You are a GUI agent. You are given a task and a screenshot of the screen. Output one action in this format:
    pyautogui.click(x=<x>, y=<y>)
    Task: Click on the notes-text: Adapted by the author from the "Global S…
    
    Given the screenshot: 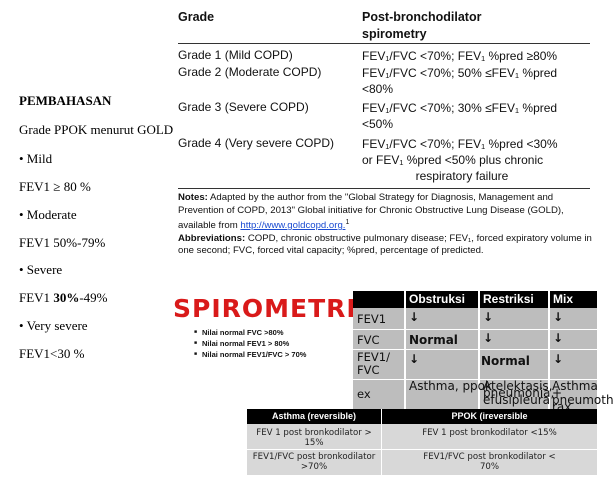 What is the action you would take?
    pyautogui.click(x=371, y=212)
    